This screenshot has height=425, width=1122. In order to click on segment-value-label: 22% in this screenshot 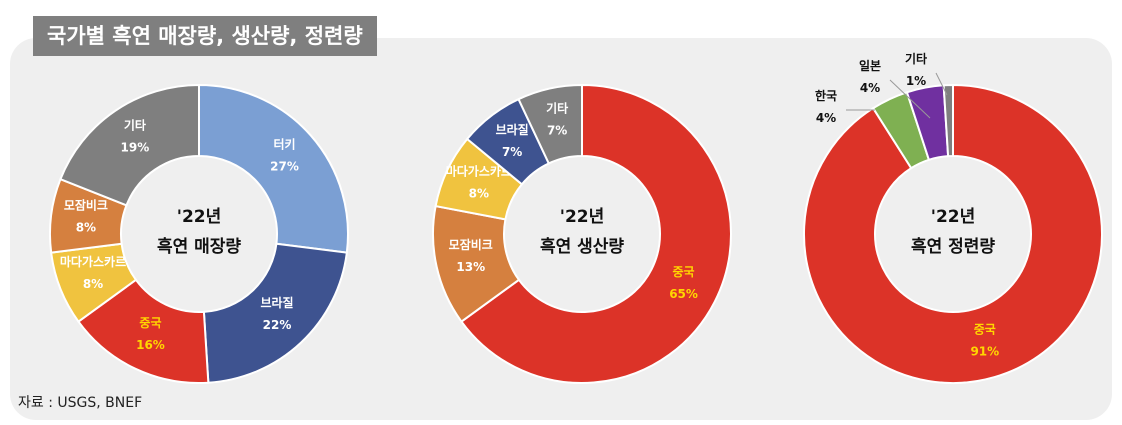, I will do `click(277, 325)`.